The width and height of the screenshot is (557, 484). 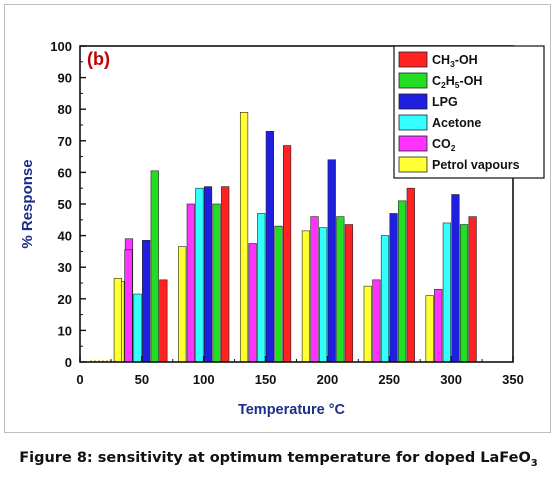 I want to click on y-tick-label-40: 40, so click(x=65, y=236).